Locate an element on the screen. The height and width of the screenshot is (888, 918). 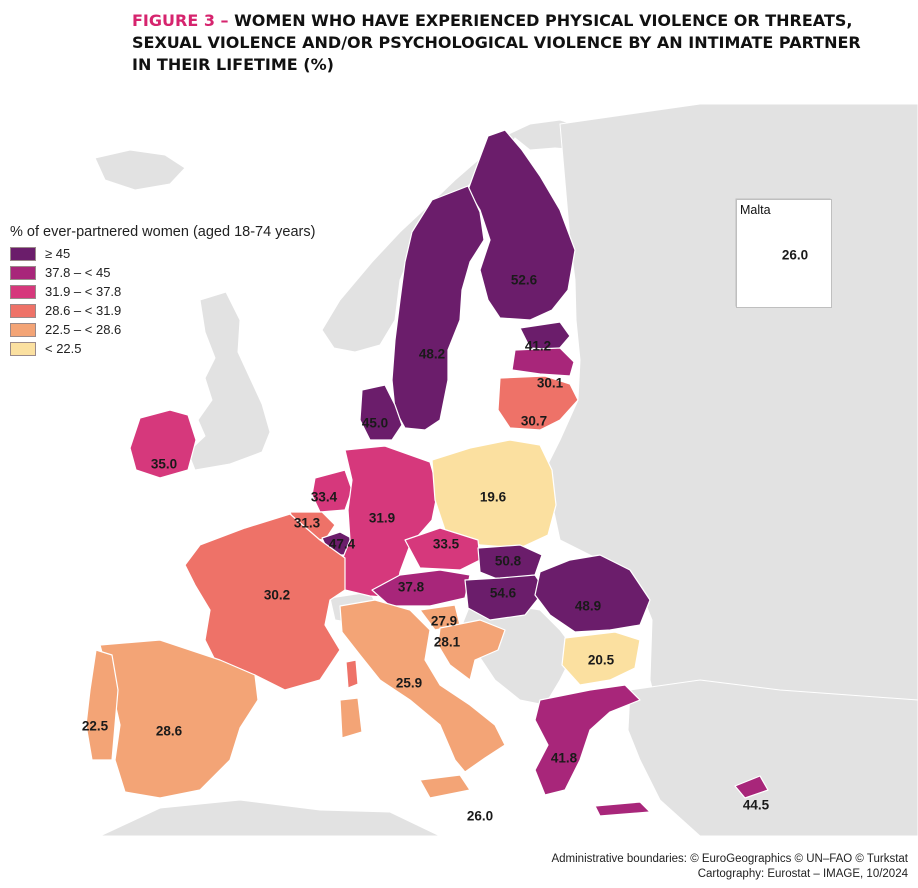
region-lithuania is located at coordinates (538, 403).